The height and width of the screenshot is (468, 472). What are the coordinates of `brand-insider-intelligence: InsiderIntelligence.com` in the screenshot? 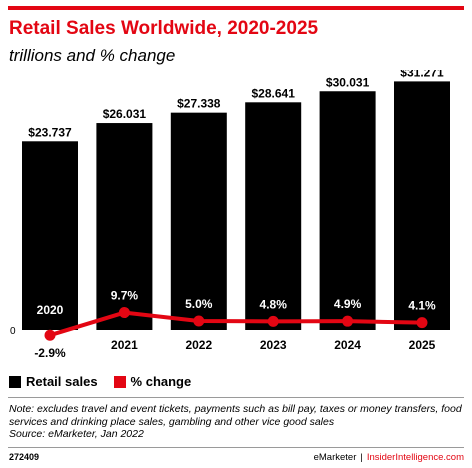 It's located at (415, 457).